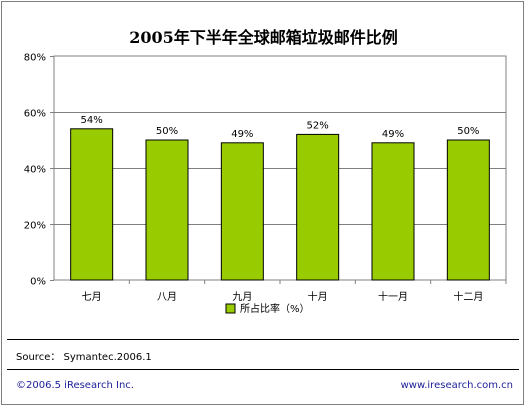 Image resolution: width=527 pixels, height=408 pixels. Describe the element at coordinates (35, 226) in the screenshot. I see `y-tick-label: 20%` at that location.